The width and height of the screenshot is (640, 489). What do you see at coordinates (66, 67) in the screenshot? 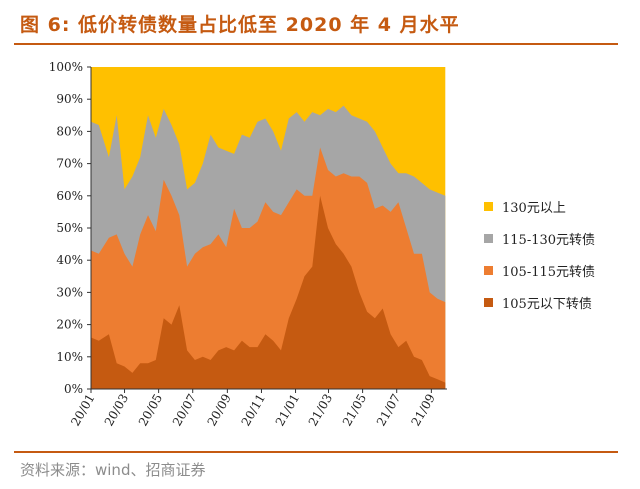
I see `y-tick-label: 100%` at bounding box center [66, 67].